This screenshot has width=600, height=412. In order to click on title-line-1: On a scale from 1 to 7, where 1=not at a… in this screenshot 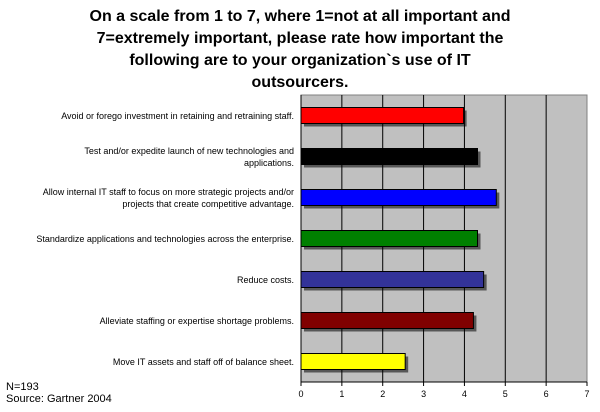, I will do `click(300, 16)`.